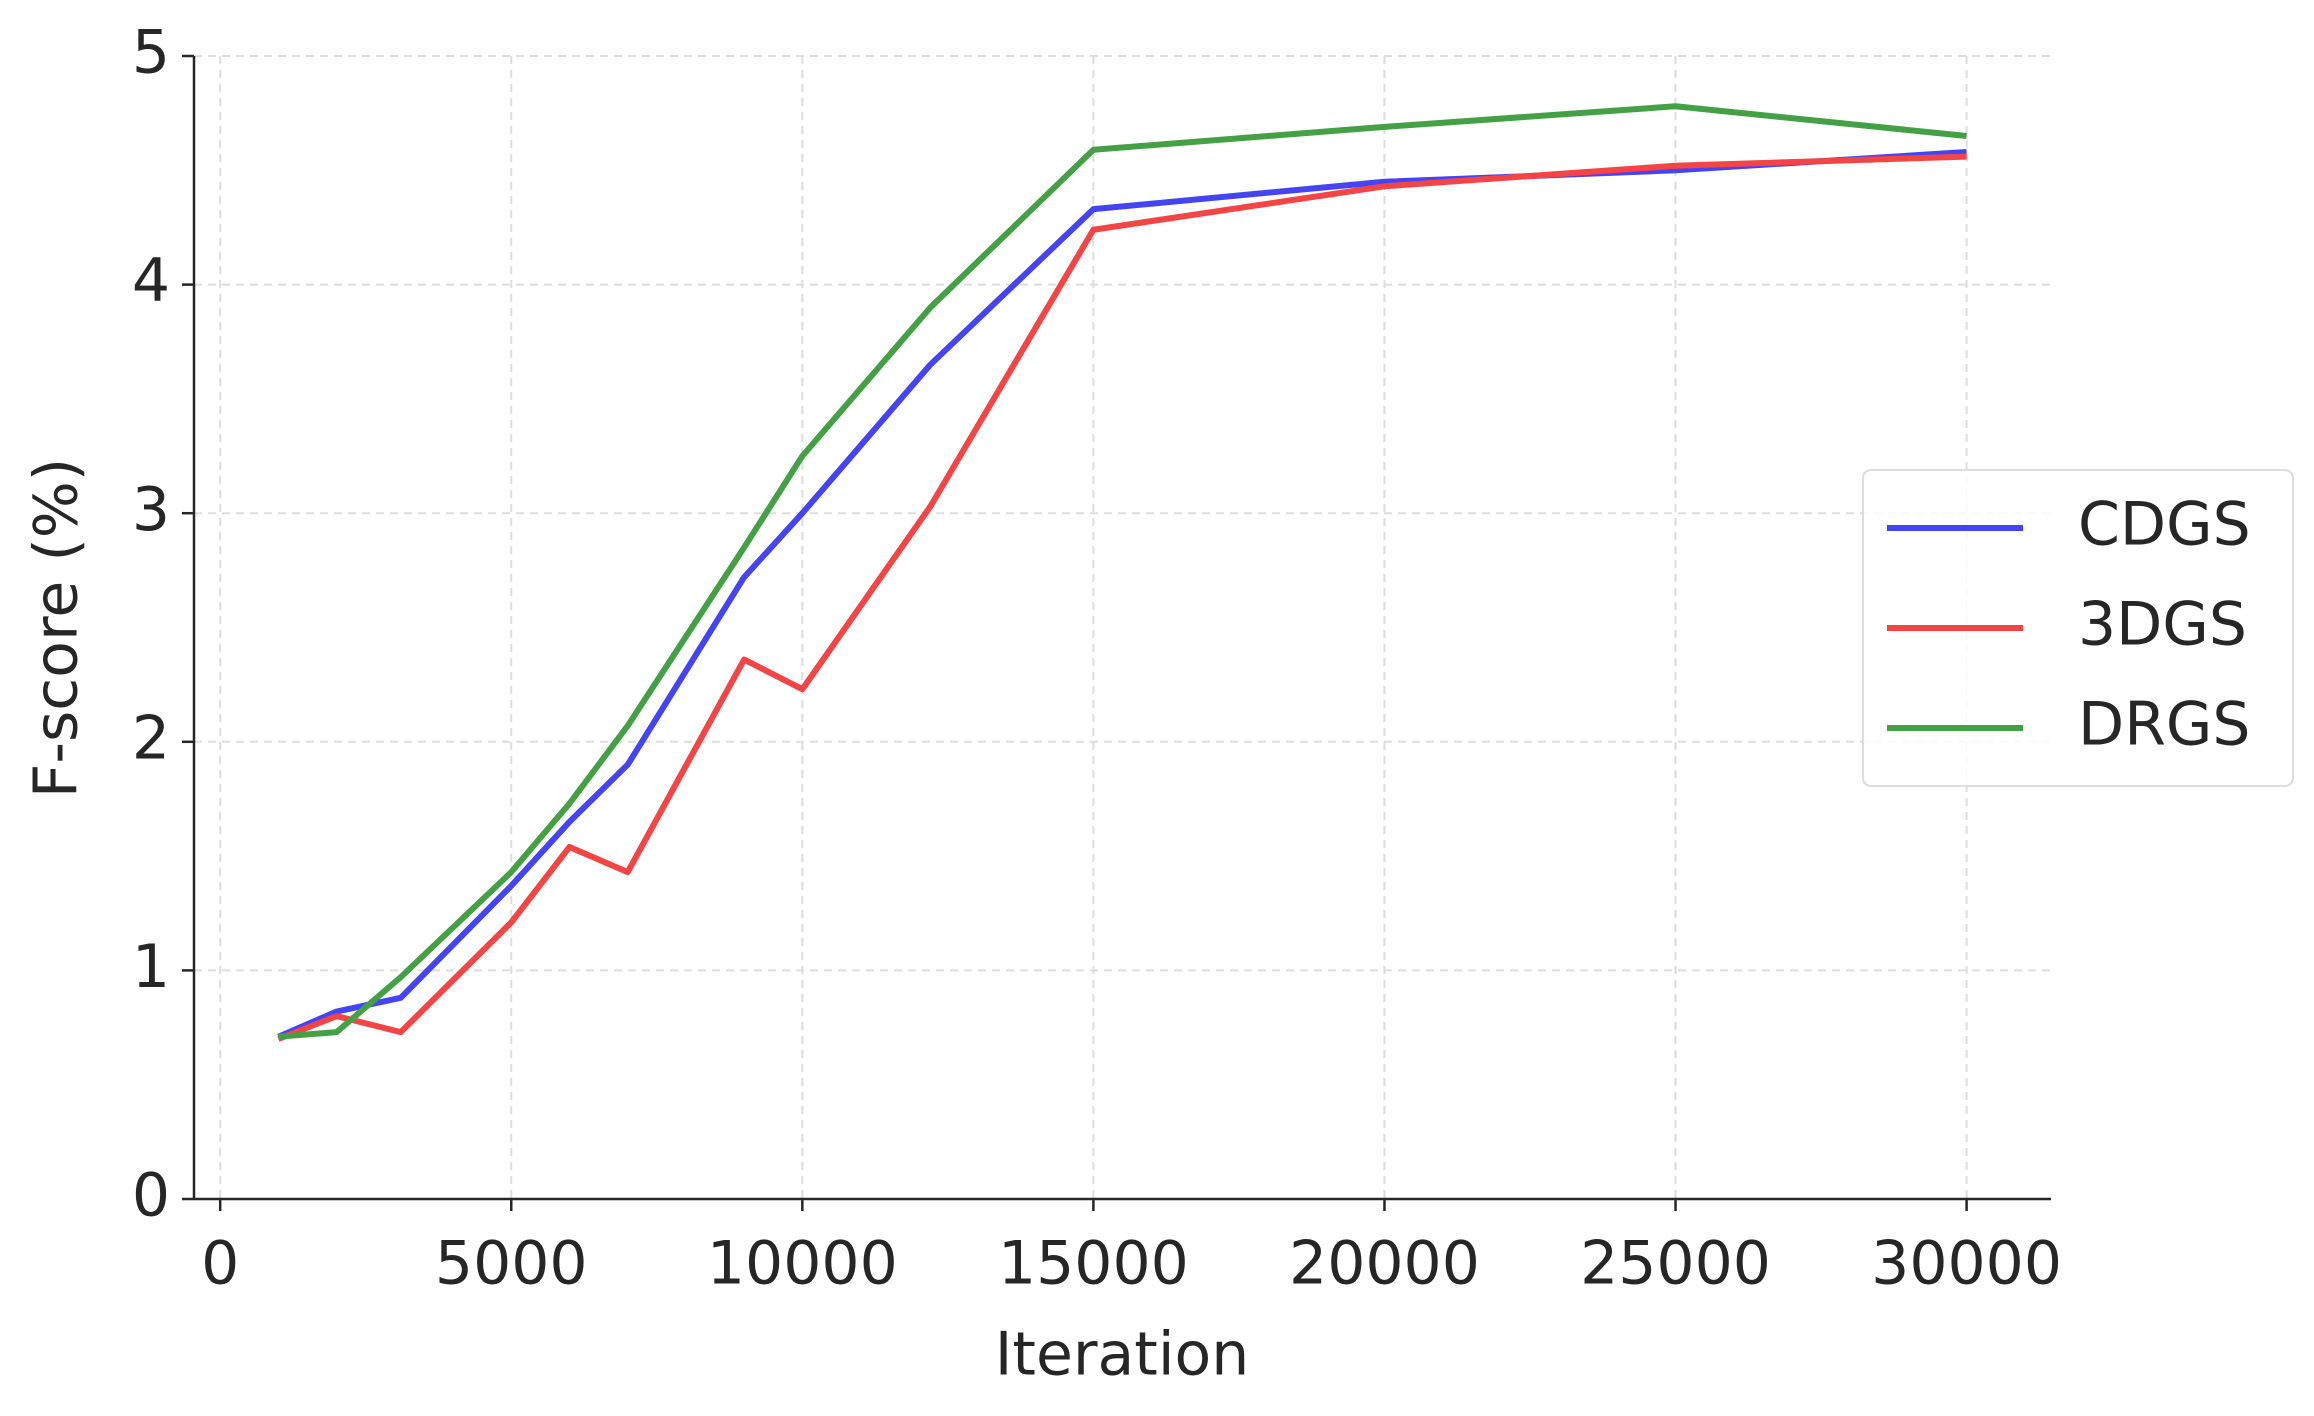  What do you see at coordinates (511, 1264) in the screenshot?
I see `x-tick-label: 5000` at bounding box center [511, 1264].